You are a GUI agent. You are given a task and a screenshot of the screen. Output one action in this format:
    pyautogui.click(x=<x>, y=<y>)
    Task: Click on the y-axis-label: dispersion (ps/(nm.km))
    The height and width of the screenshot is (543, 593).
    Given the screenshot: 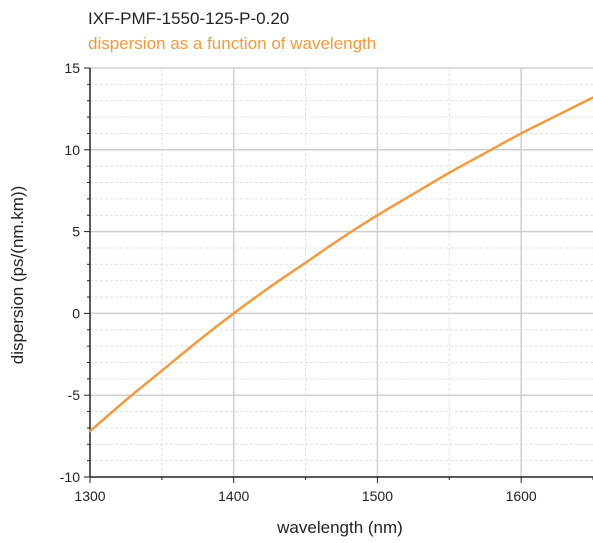 What is the action you would take?
    pyautogui.click(x=17, y=275)
    